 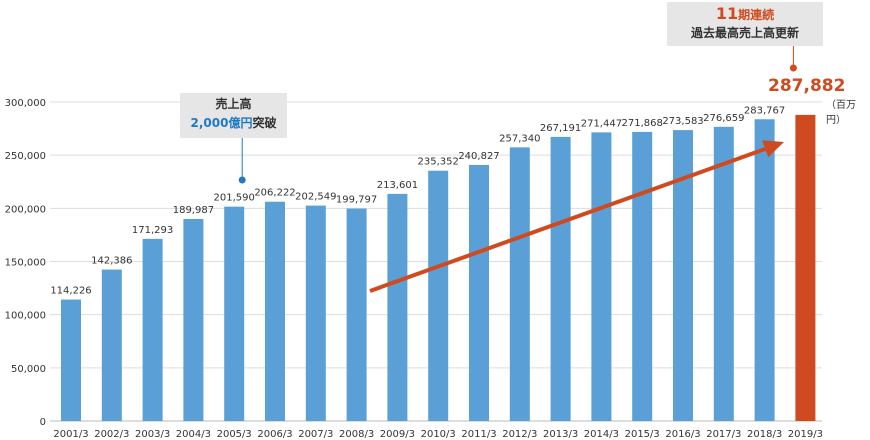 I want to click on unit-label: （百万円）, so click(x=841, y=113).